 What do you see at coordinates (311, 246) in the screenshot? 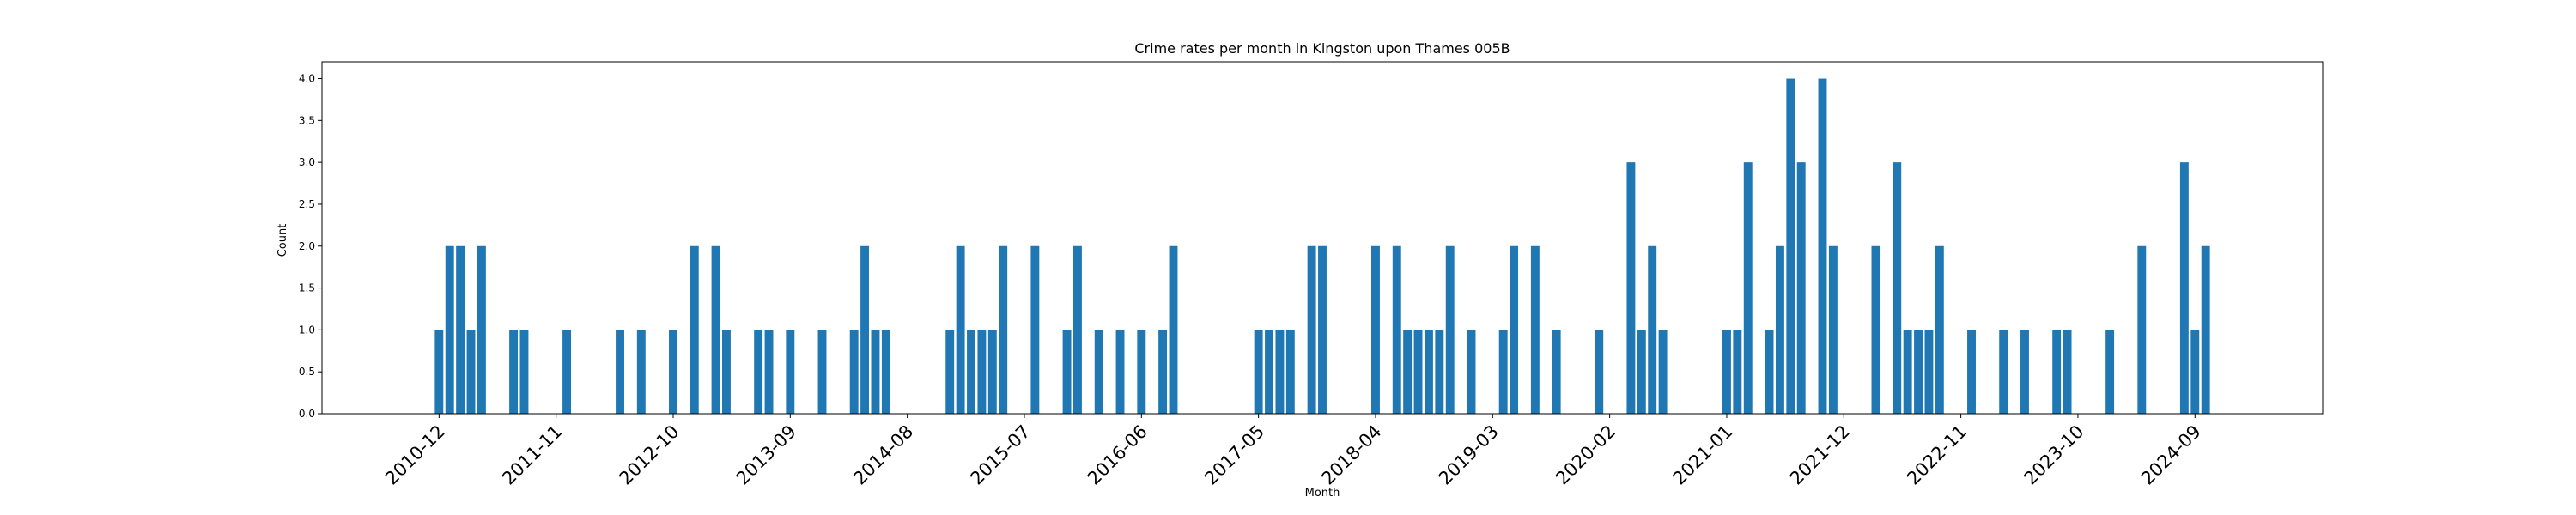
I see `y-axis-ticks: 0.0 0.5 1.0 1.5 2.0 2.5 3.0 3.5 4.0` at bounding box center [311, 246].